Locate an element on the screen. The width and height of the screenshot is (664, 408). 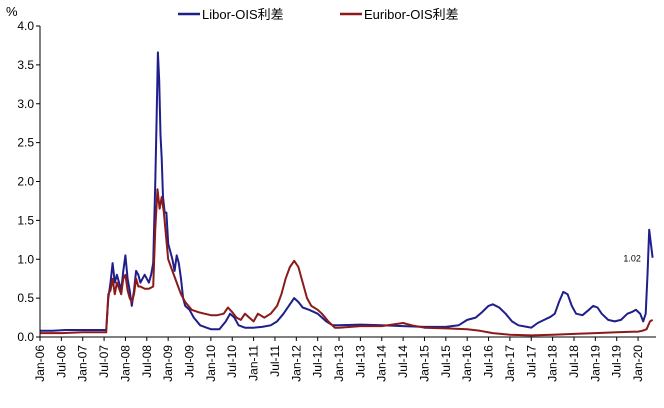
x-tick-label: Jul-15 is located at coordinates (446, 361).